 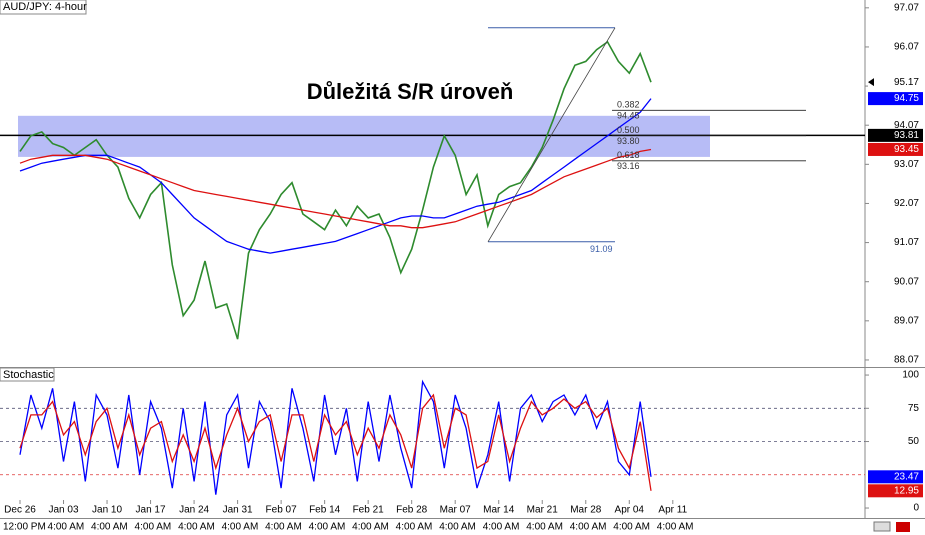 What do you see at coordinates (601, 249) in the screenshot?
I see `swing-low-label: 91.09` at bounding box center [601, 249].